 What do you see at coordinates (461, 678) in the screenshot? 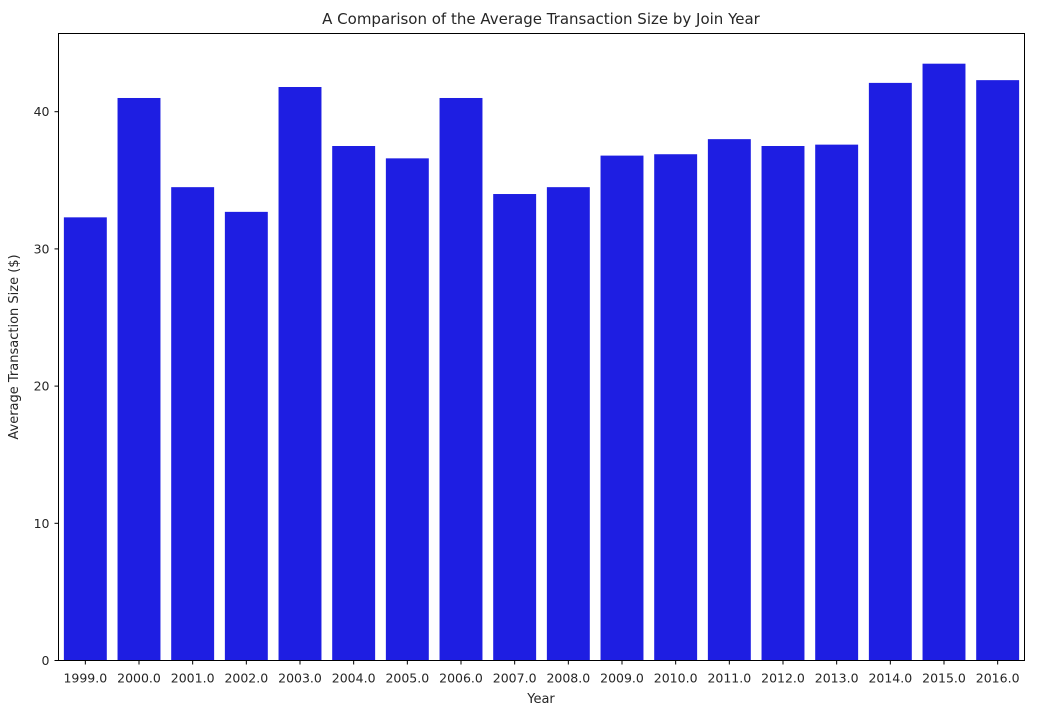
I see `x-tick-label: 2006.0` at bounding box center [461, 678].